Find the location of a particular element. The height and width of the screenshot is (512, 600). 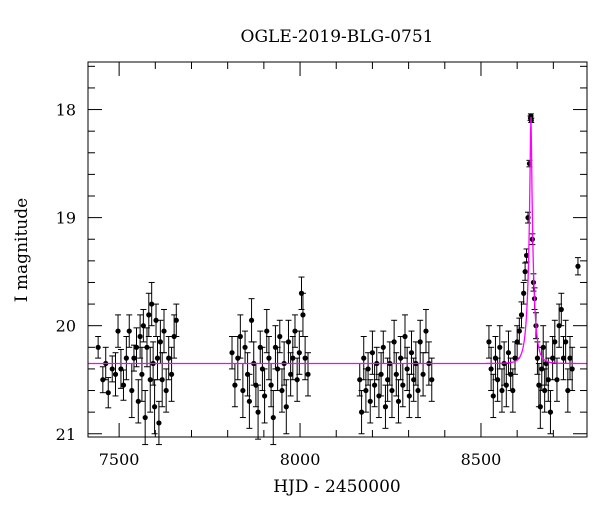

y-tick-label: 20 is located at coordinates (66, 326).